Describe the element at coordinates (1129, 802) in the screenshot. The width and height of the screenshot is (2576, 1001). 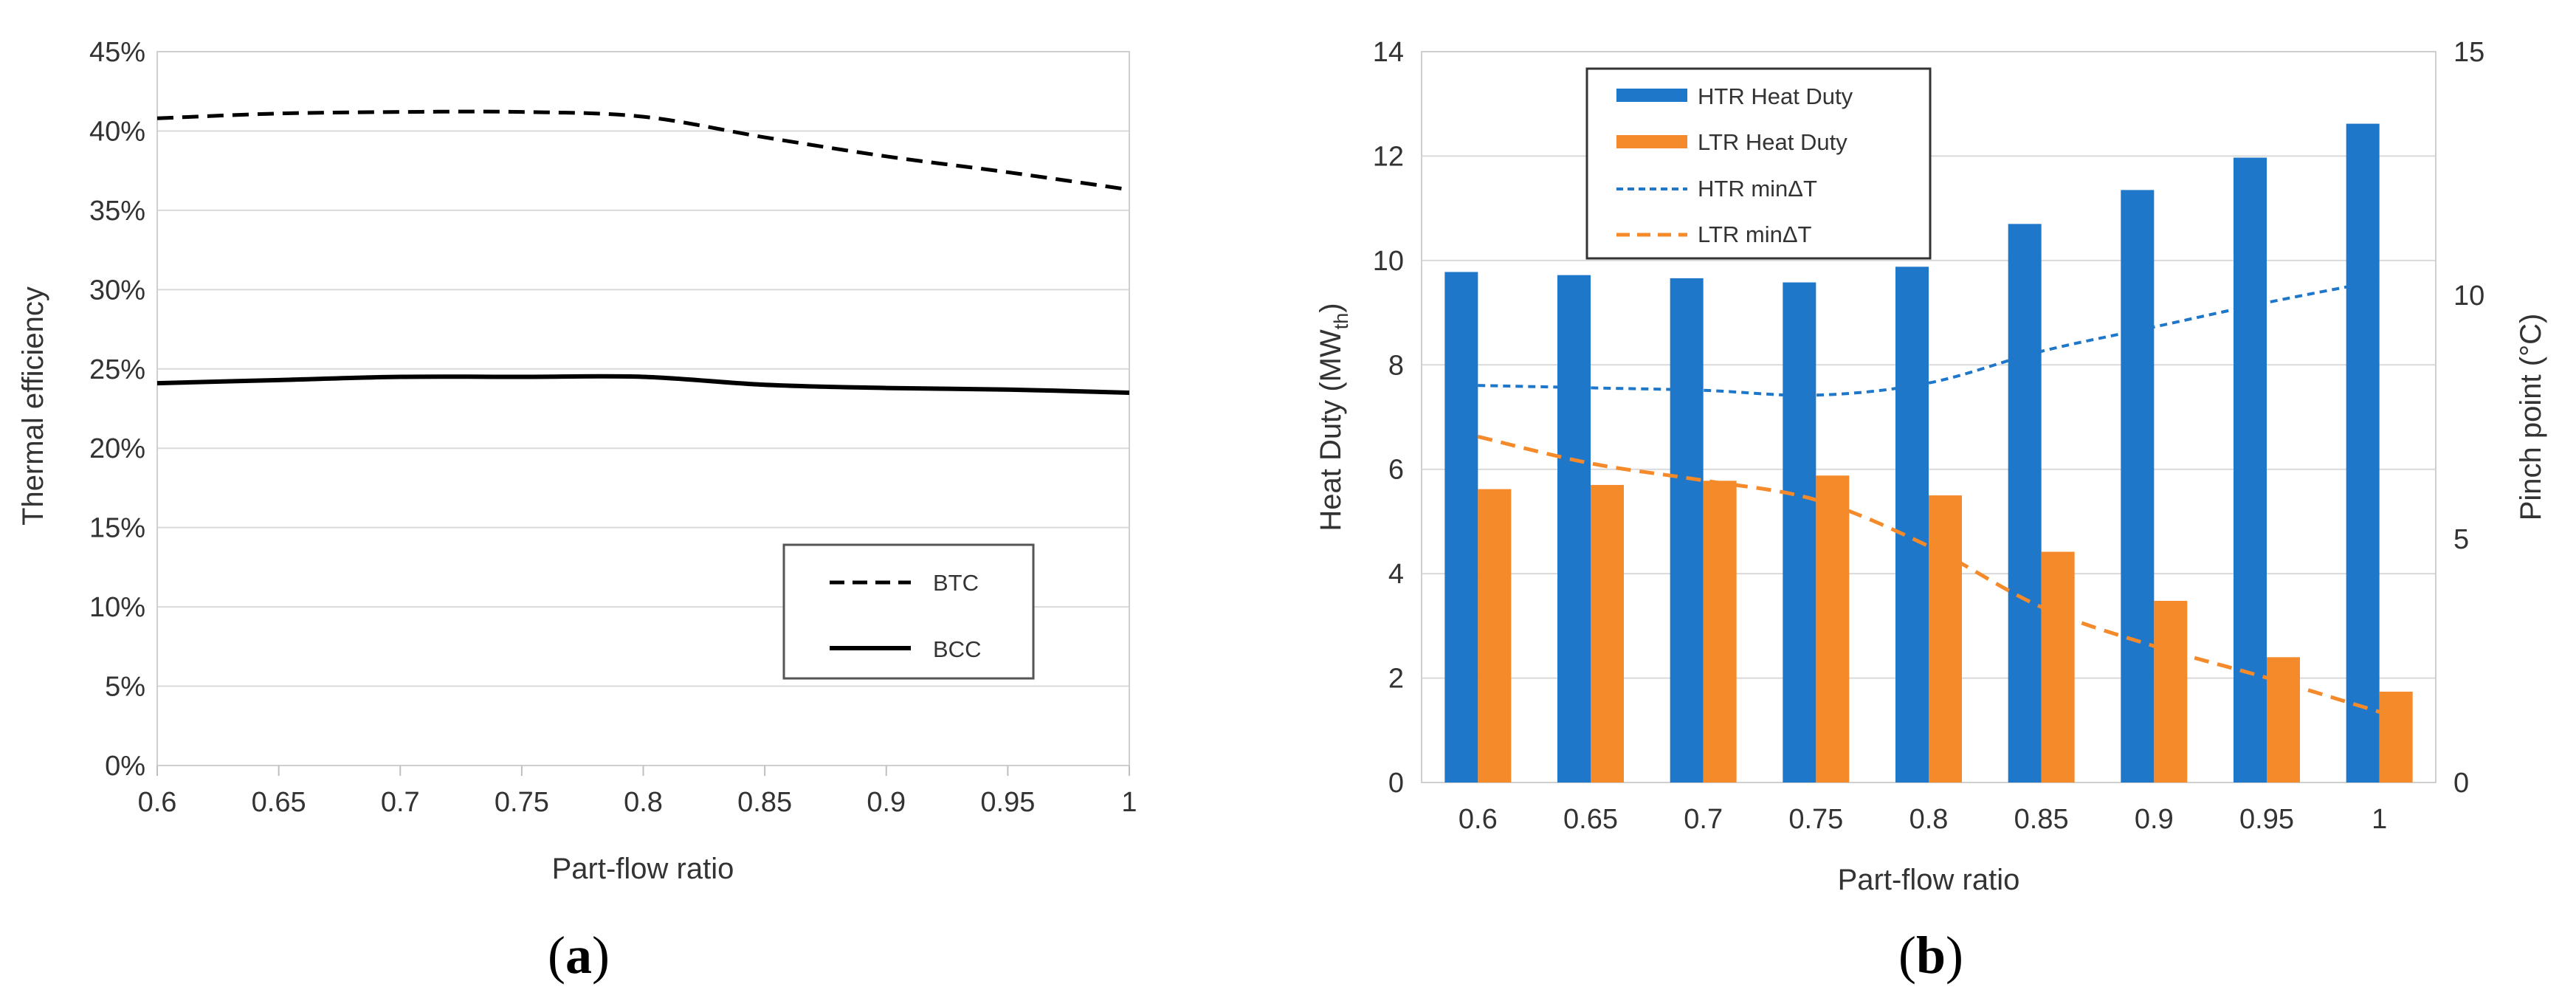
I see `chart-a-x-tick-label: 1` at that location.